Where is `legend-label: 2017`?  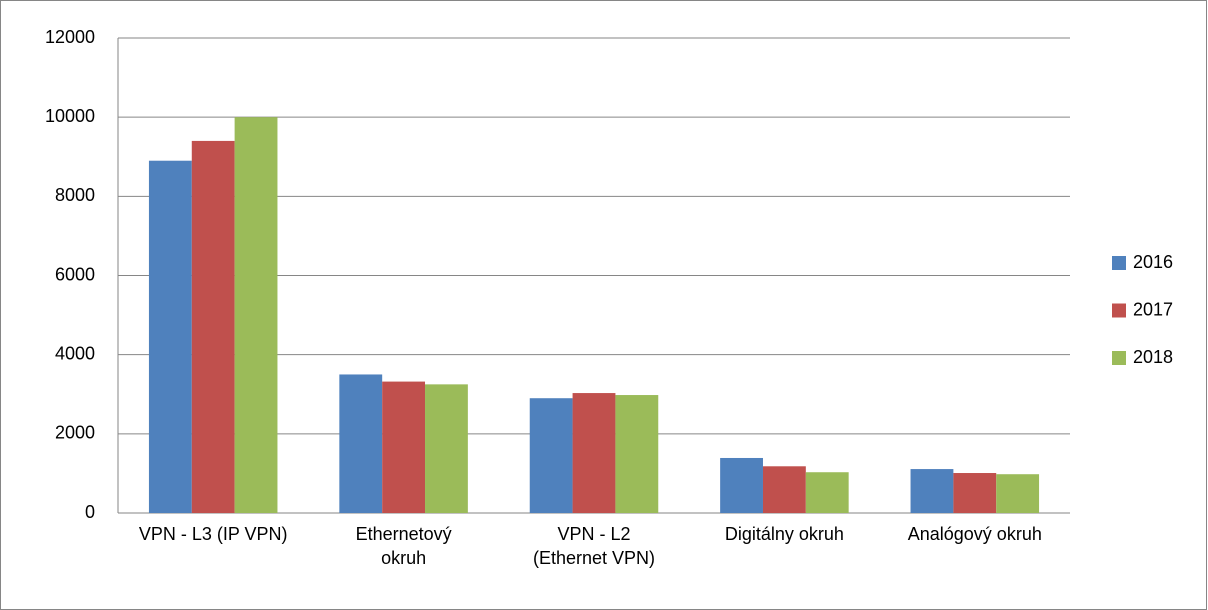
legend-label: 2017 is located at coordinates (1153, 309).